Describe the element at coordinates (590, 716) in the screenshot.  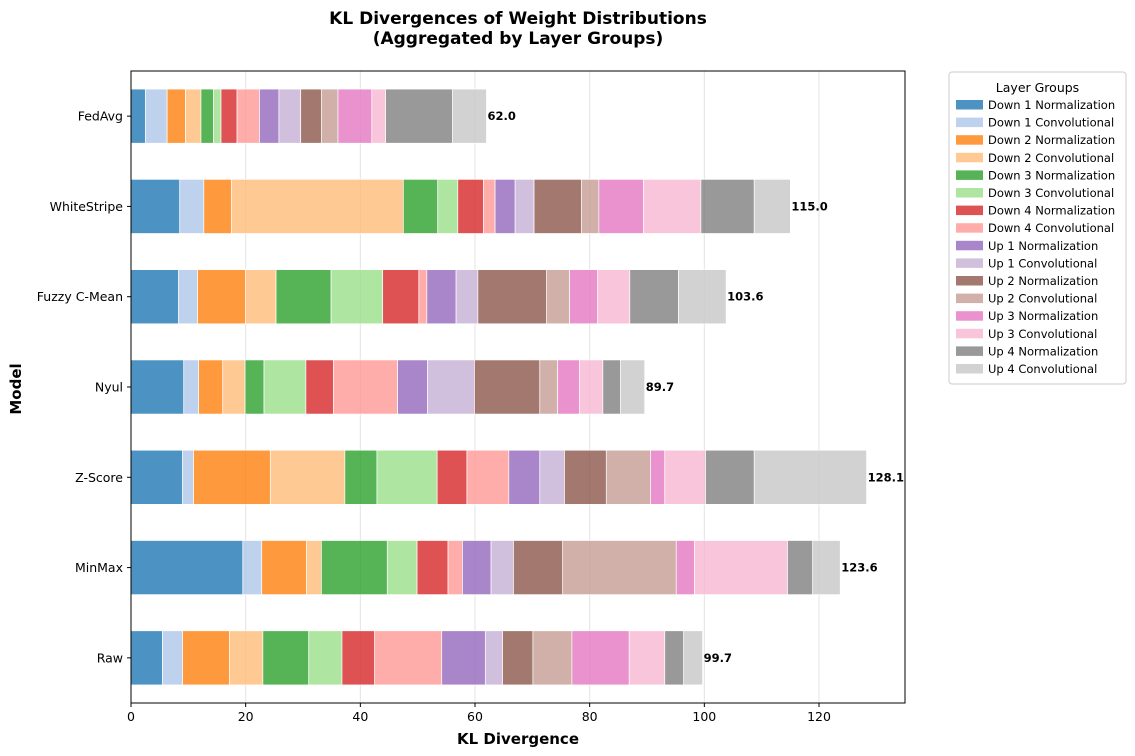
I see `x-tick-label: 80` at that location.